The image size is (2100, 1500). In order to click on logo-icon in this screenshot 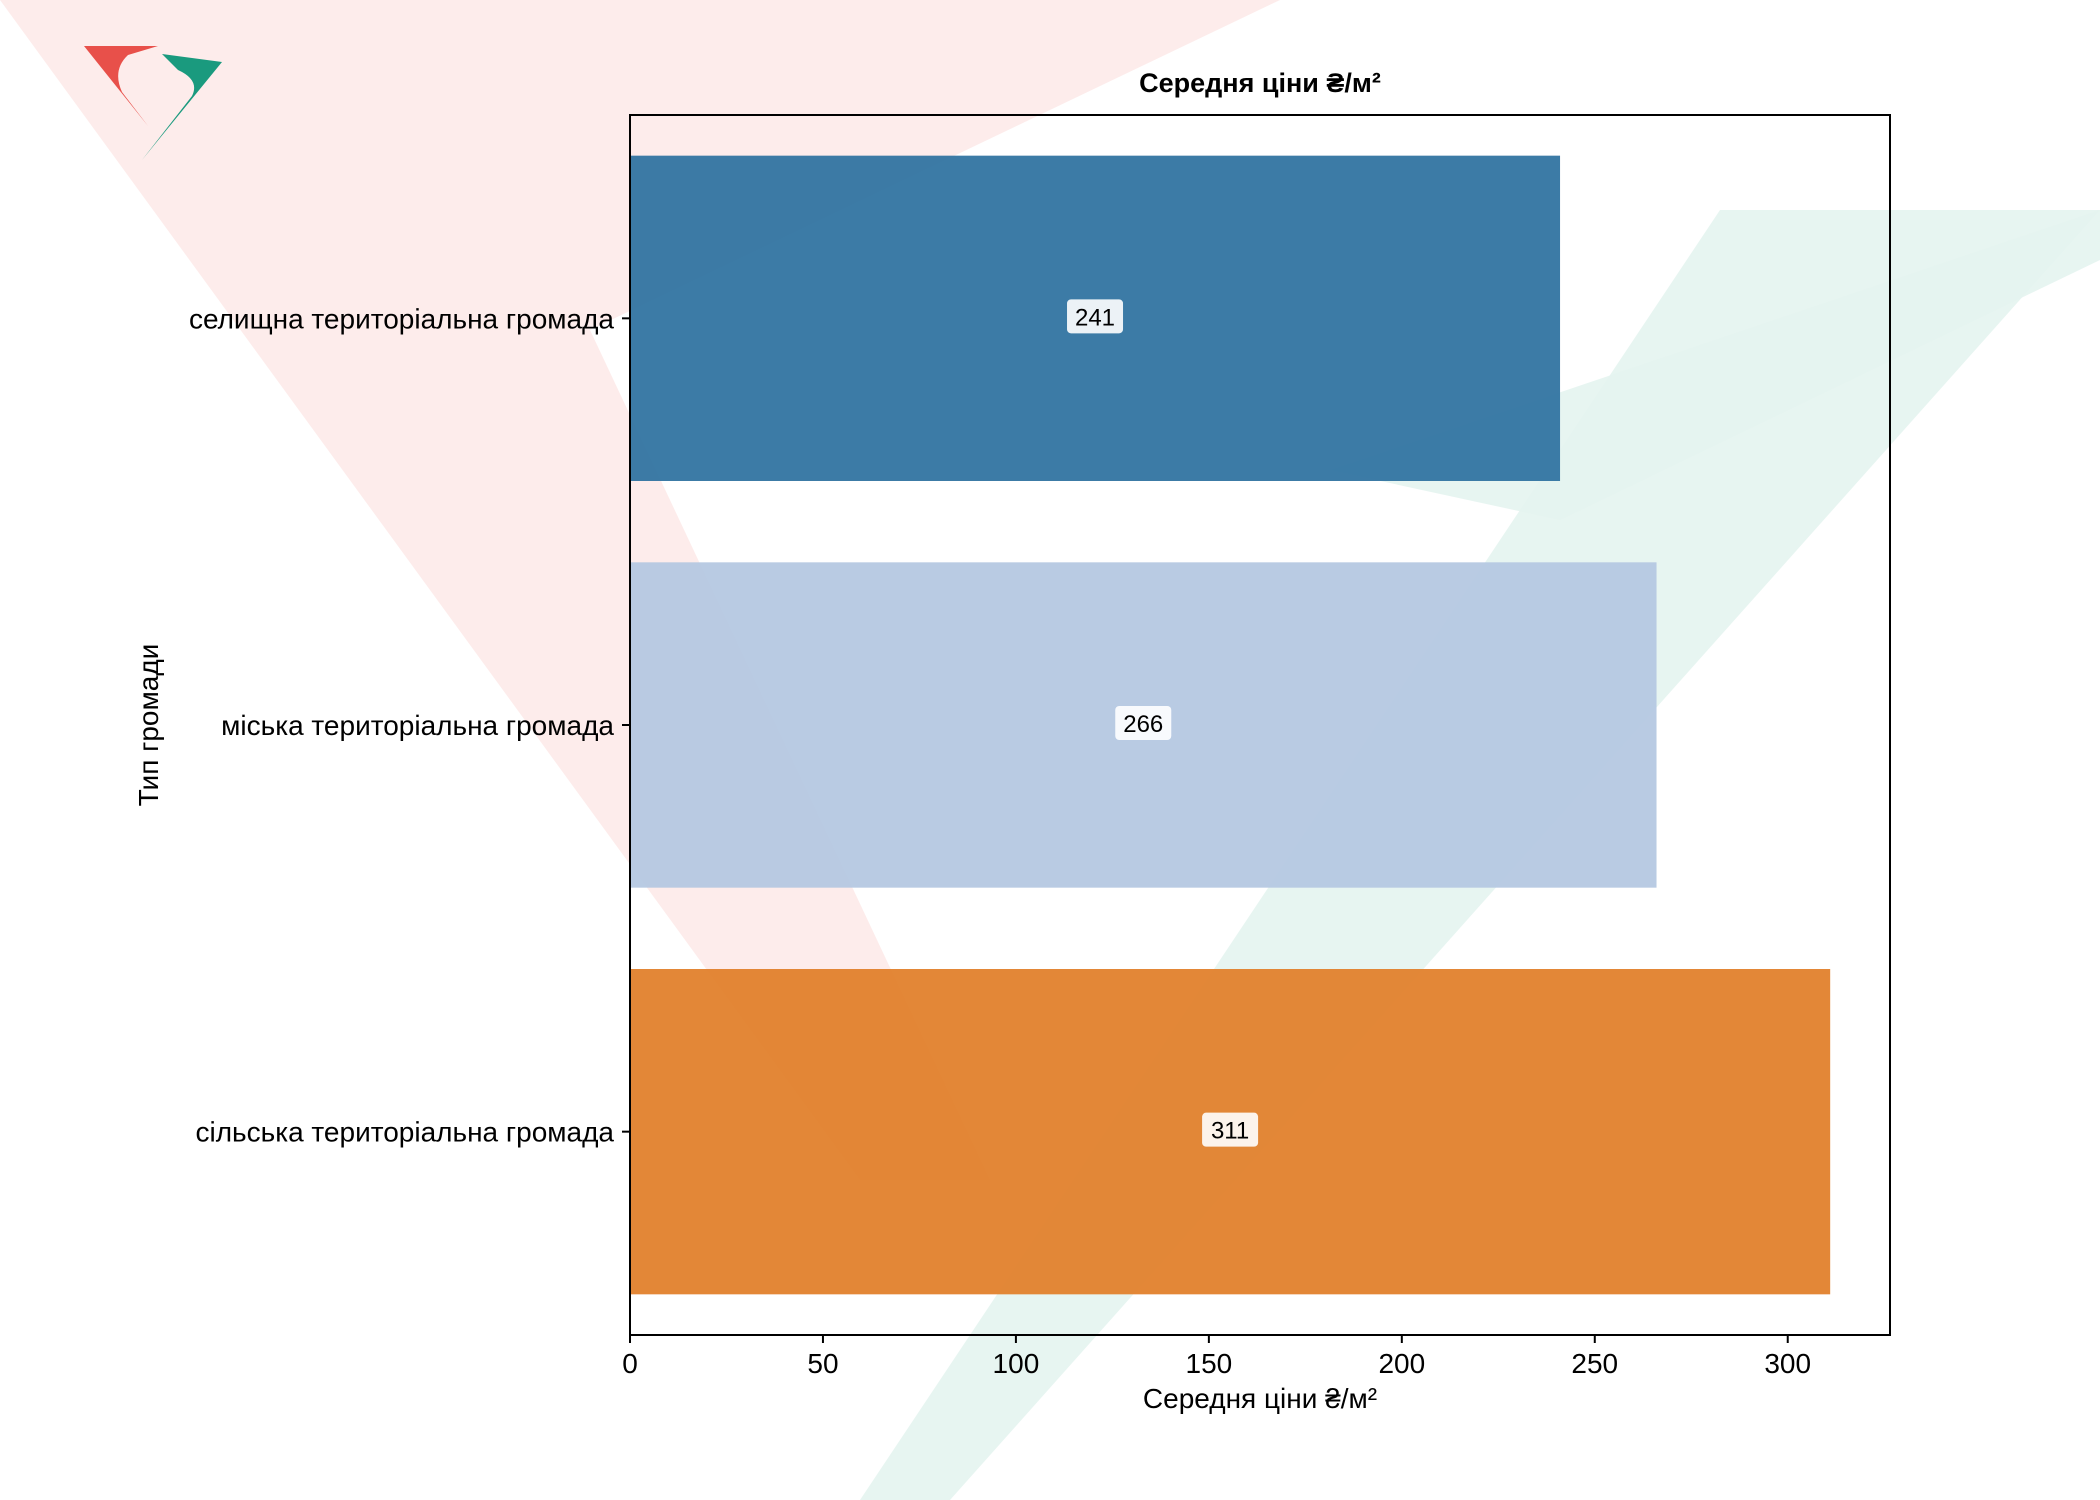, I will do `click(153, 103)`.